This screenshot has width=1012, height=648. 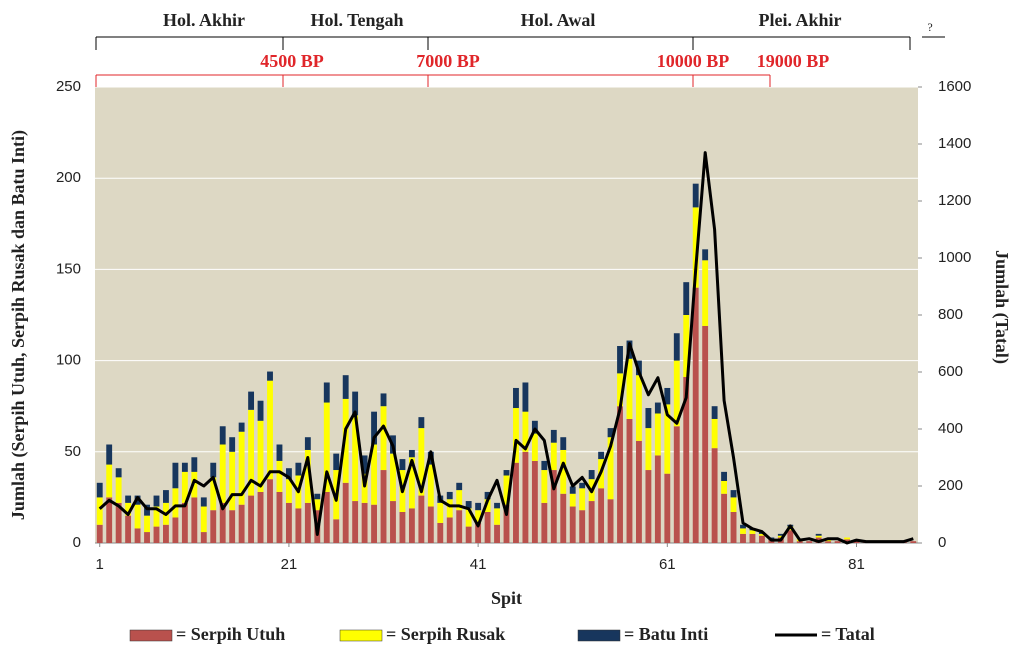 I want to click on period-label: ?, so click(x=929, y=27).